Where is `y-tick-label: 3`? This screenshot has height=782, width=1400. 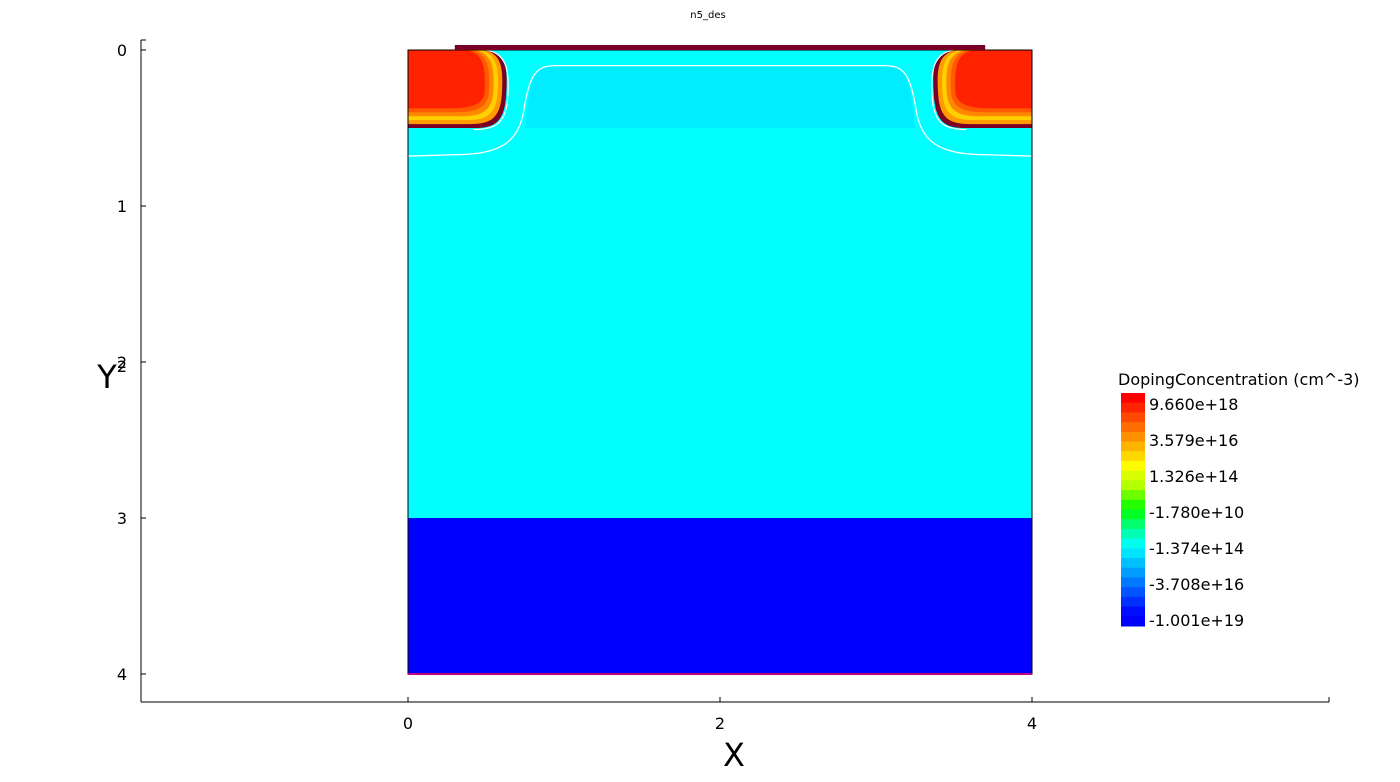 y-tick-label: 3 is located at coordinates (122, 518).